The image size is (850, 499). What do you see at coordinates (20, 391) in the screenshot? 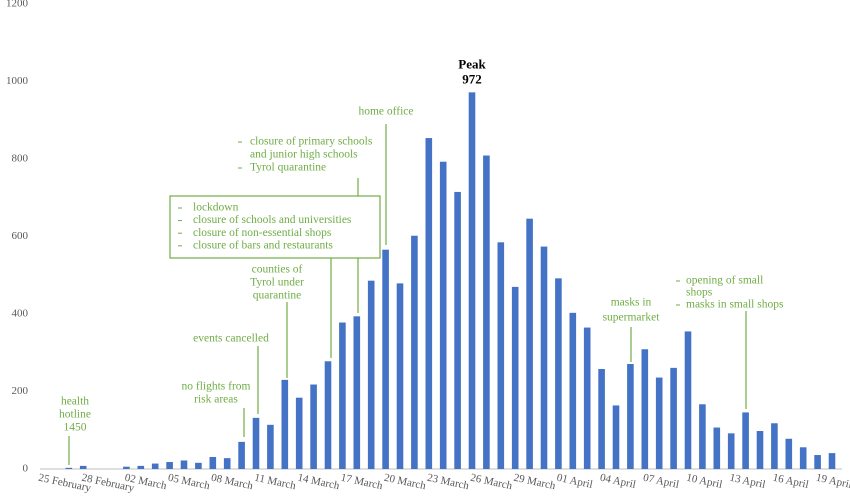
I see `y-tick-label: 200` at bounding box center [20, 391].